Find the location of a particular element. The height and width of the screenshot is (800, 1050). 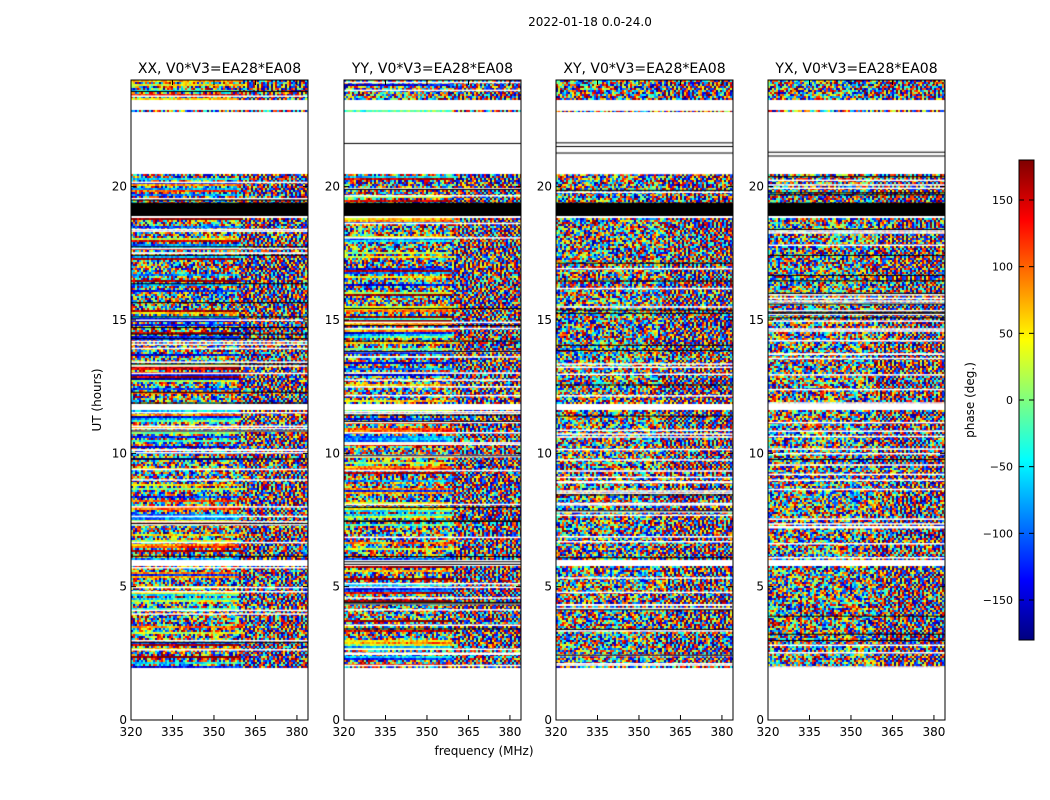

colorbar-tick-label: −100 is located at coordinates (998, 533).